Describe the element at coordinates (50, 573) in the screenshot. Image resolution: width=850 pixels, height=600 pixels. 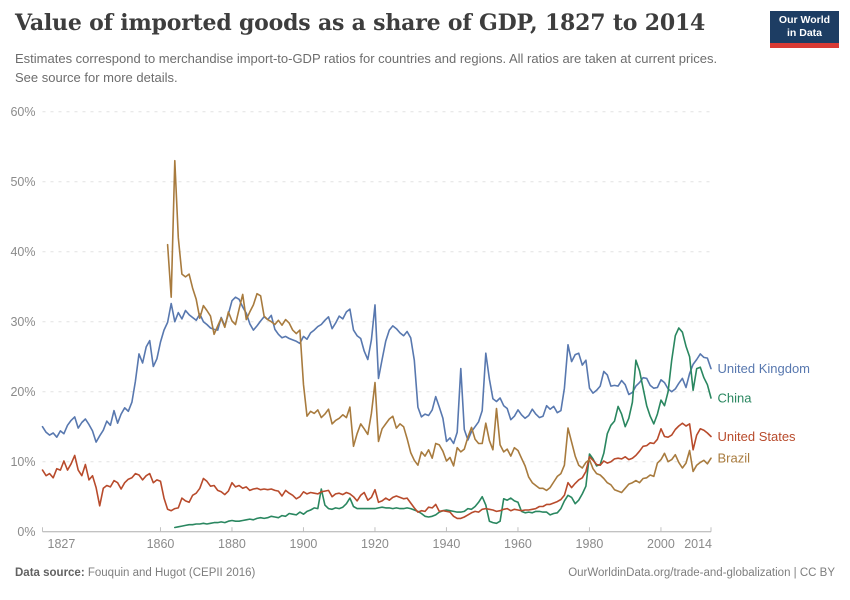
I see `data-source-label: Data source:` at that location.